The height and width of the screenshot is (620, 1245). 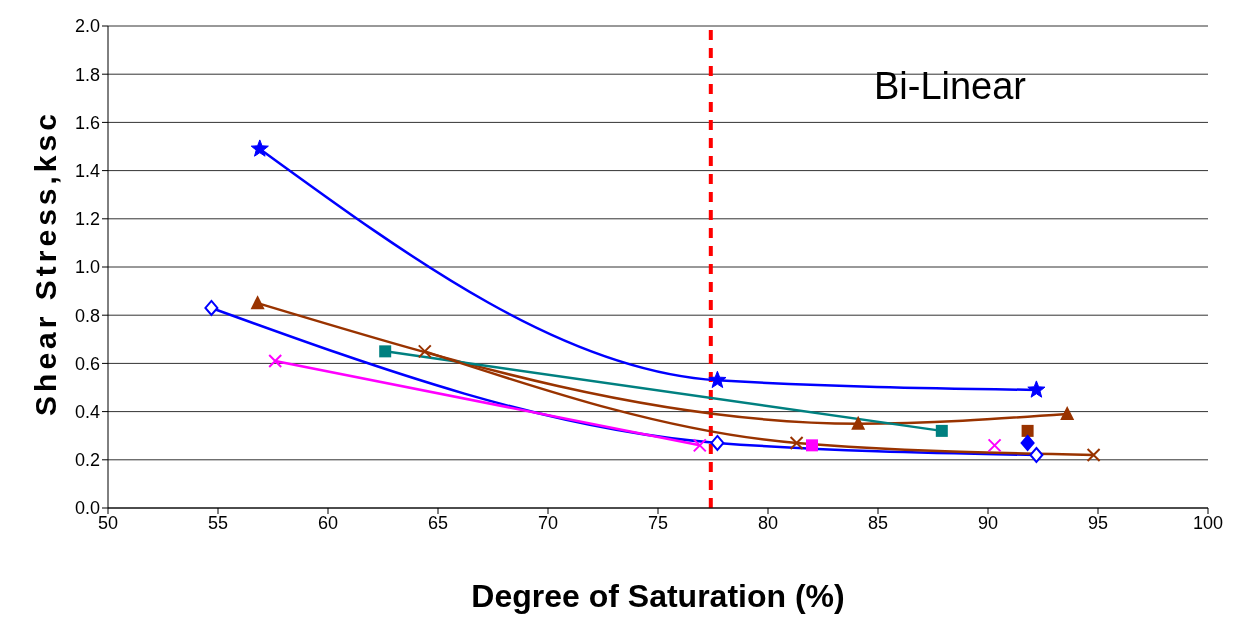 I want to click on x-tick-label: 55, so click(x=218, y=522).